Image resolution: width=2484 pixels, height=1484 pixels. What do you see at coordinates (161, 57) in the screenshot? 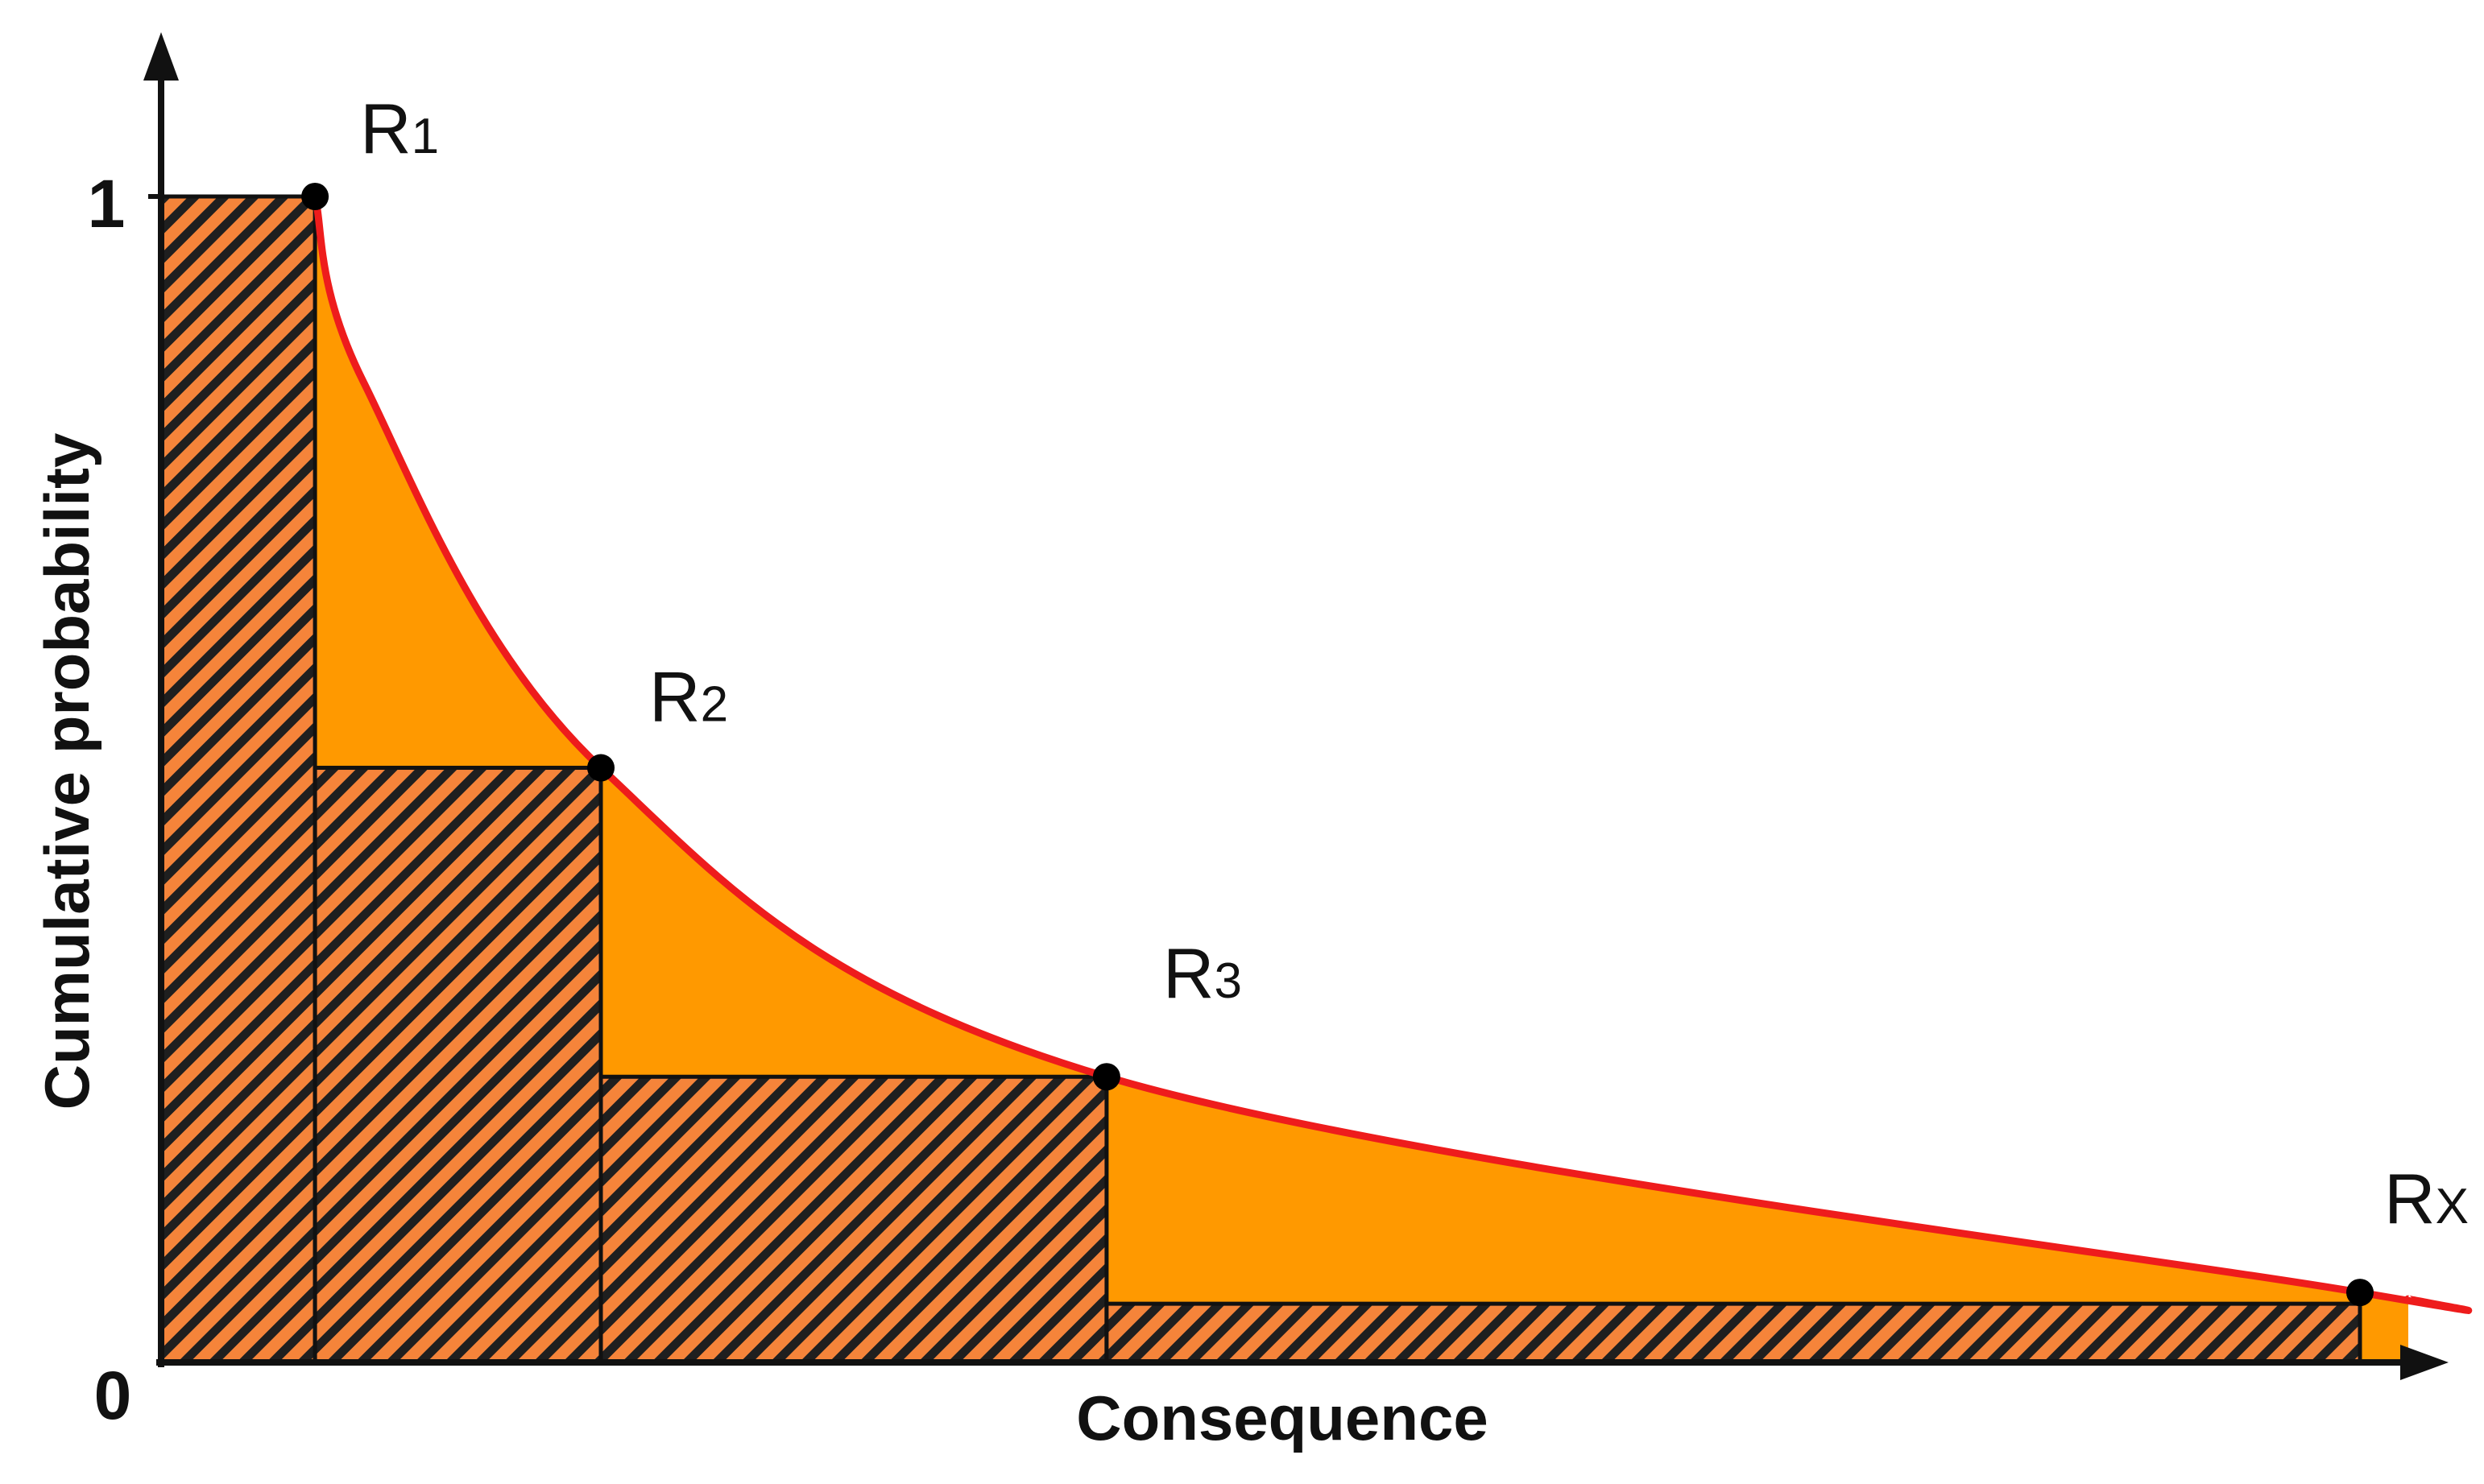
I see `y-axis-arrowhead` at bounding box center [161, 57].